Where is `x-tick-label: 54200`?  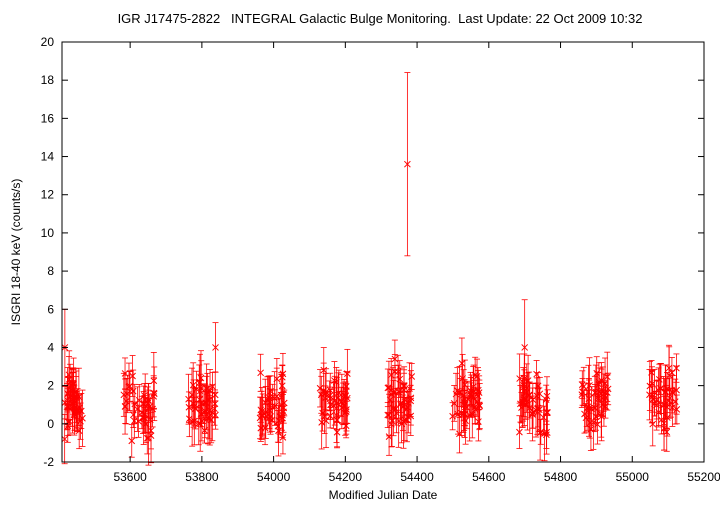 x-tick-label: 54200 is located at coordinates (346, 477).